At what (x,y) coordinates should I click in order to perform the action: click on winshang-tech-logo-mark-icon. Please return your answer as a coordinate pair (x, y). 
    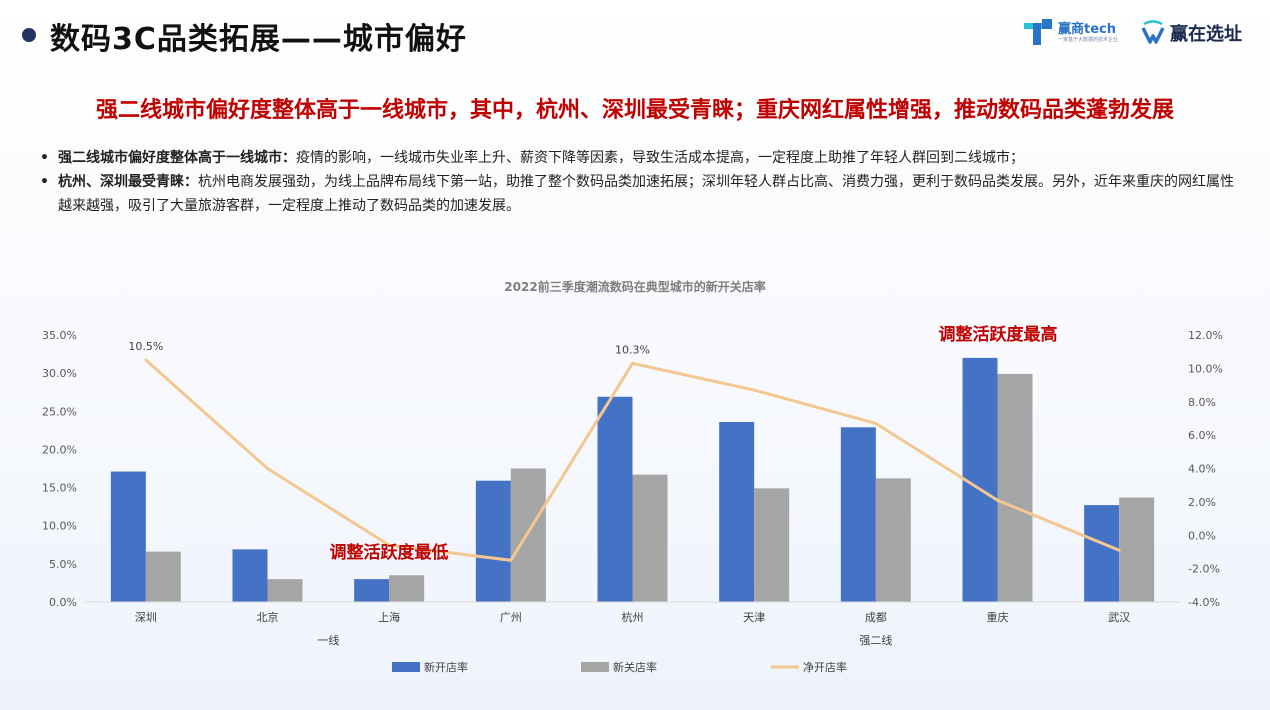
    Looking at the image, I should click on (1039, 33).